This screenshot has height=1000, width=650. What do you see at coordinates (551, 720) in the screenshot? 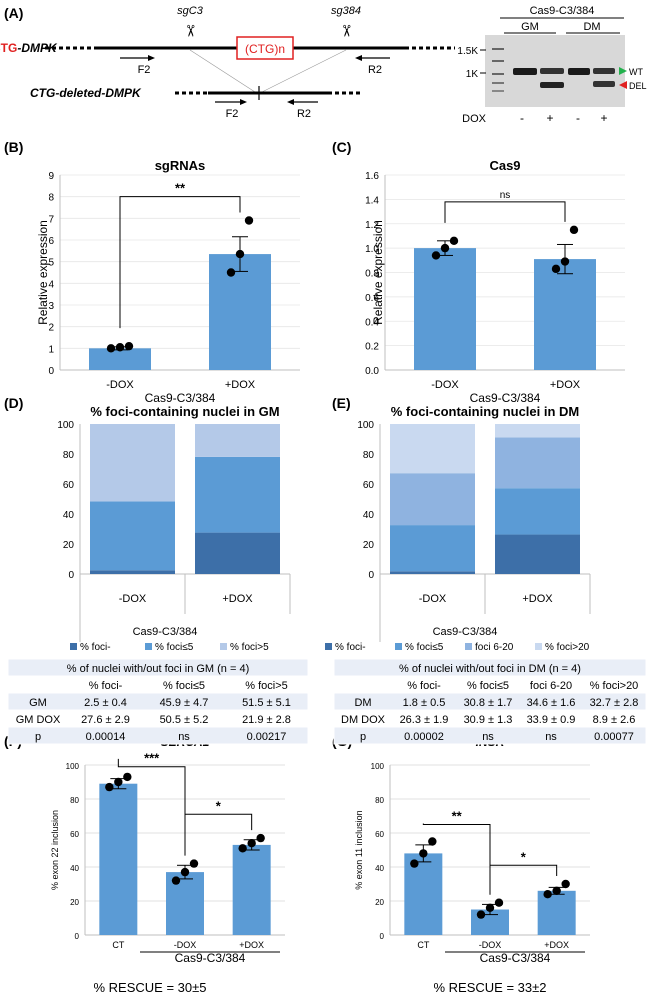
I see `table-cell: 33.9 ± 0.9` at bounding box center [551, 720].